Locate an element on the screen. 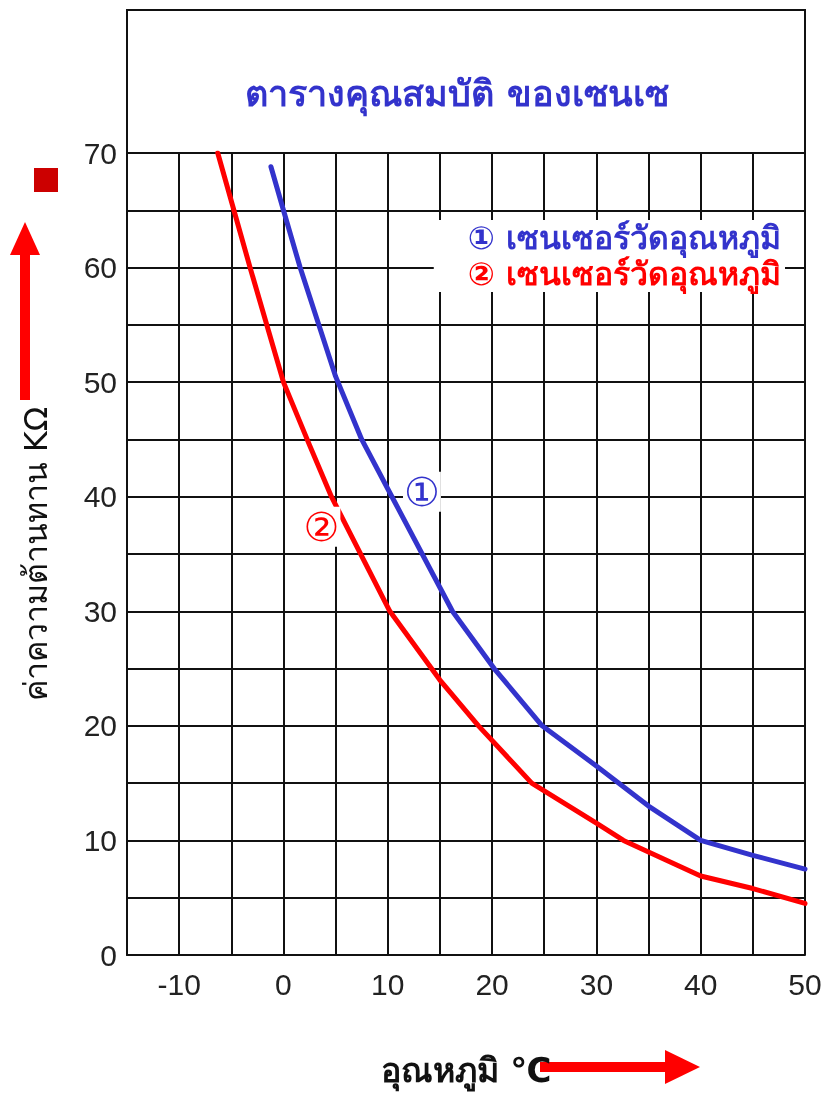  x-tick-label: 30 is located at coordinates (596, 984).